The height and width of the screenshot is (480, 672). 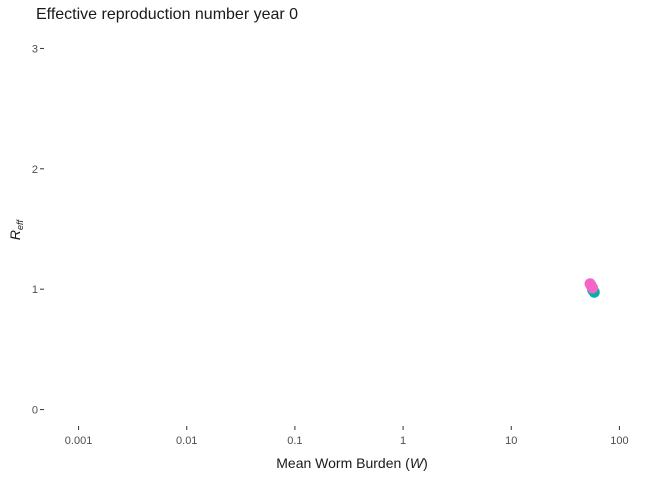 What do you see at coordinates (15, 235) in the screenshot?
I see `y-axis-label-main: R` at bounding box center [15, 235].